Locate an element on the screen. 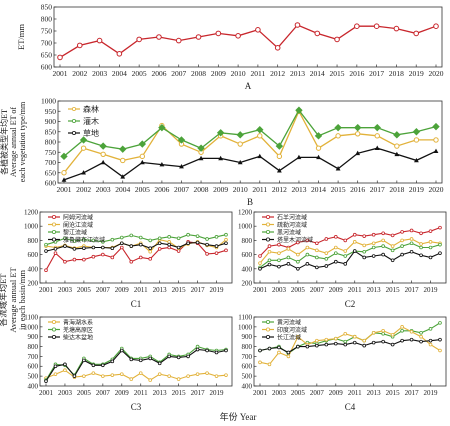 This screenshot has height=426, width=450. x-tick-label: 2014 is located at coordinates (318, 189).